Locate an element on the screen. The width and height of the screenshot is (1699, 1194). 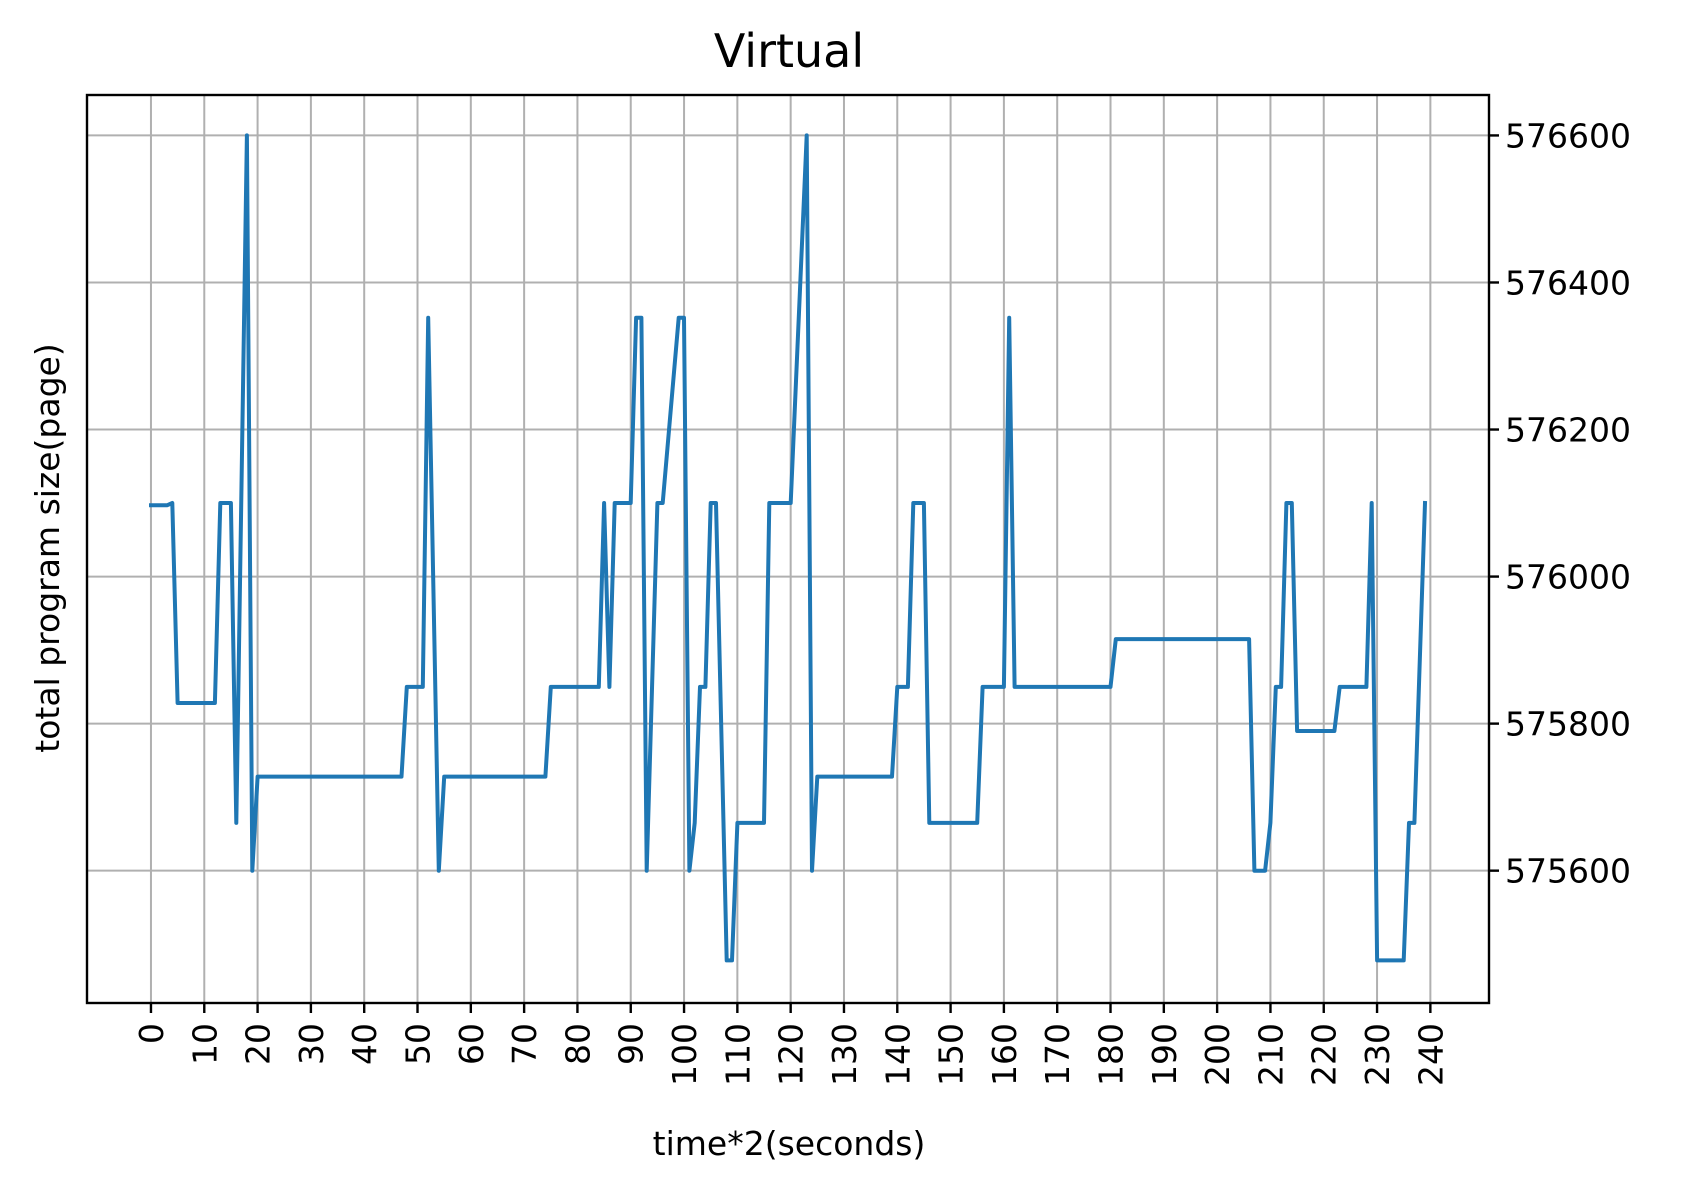
x-tick-label: 170 is located at coordinates (1057, 1054).